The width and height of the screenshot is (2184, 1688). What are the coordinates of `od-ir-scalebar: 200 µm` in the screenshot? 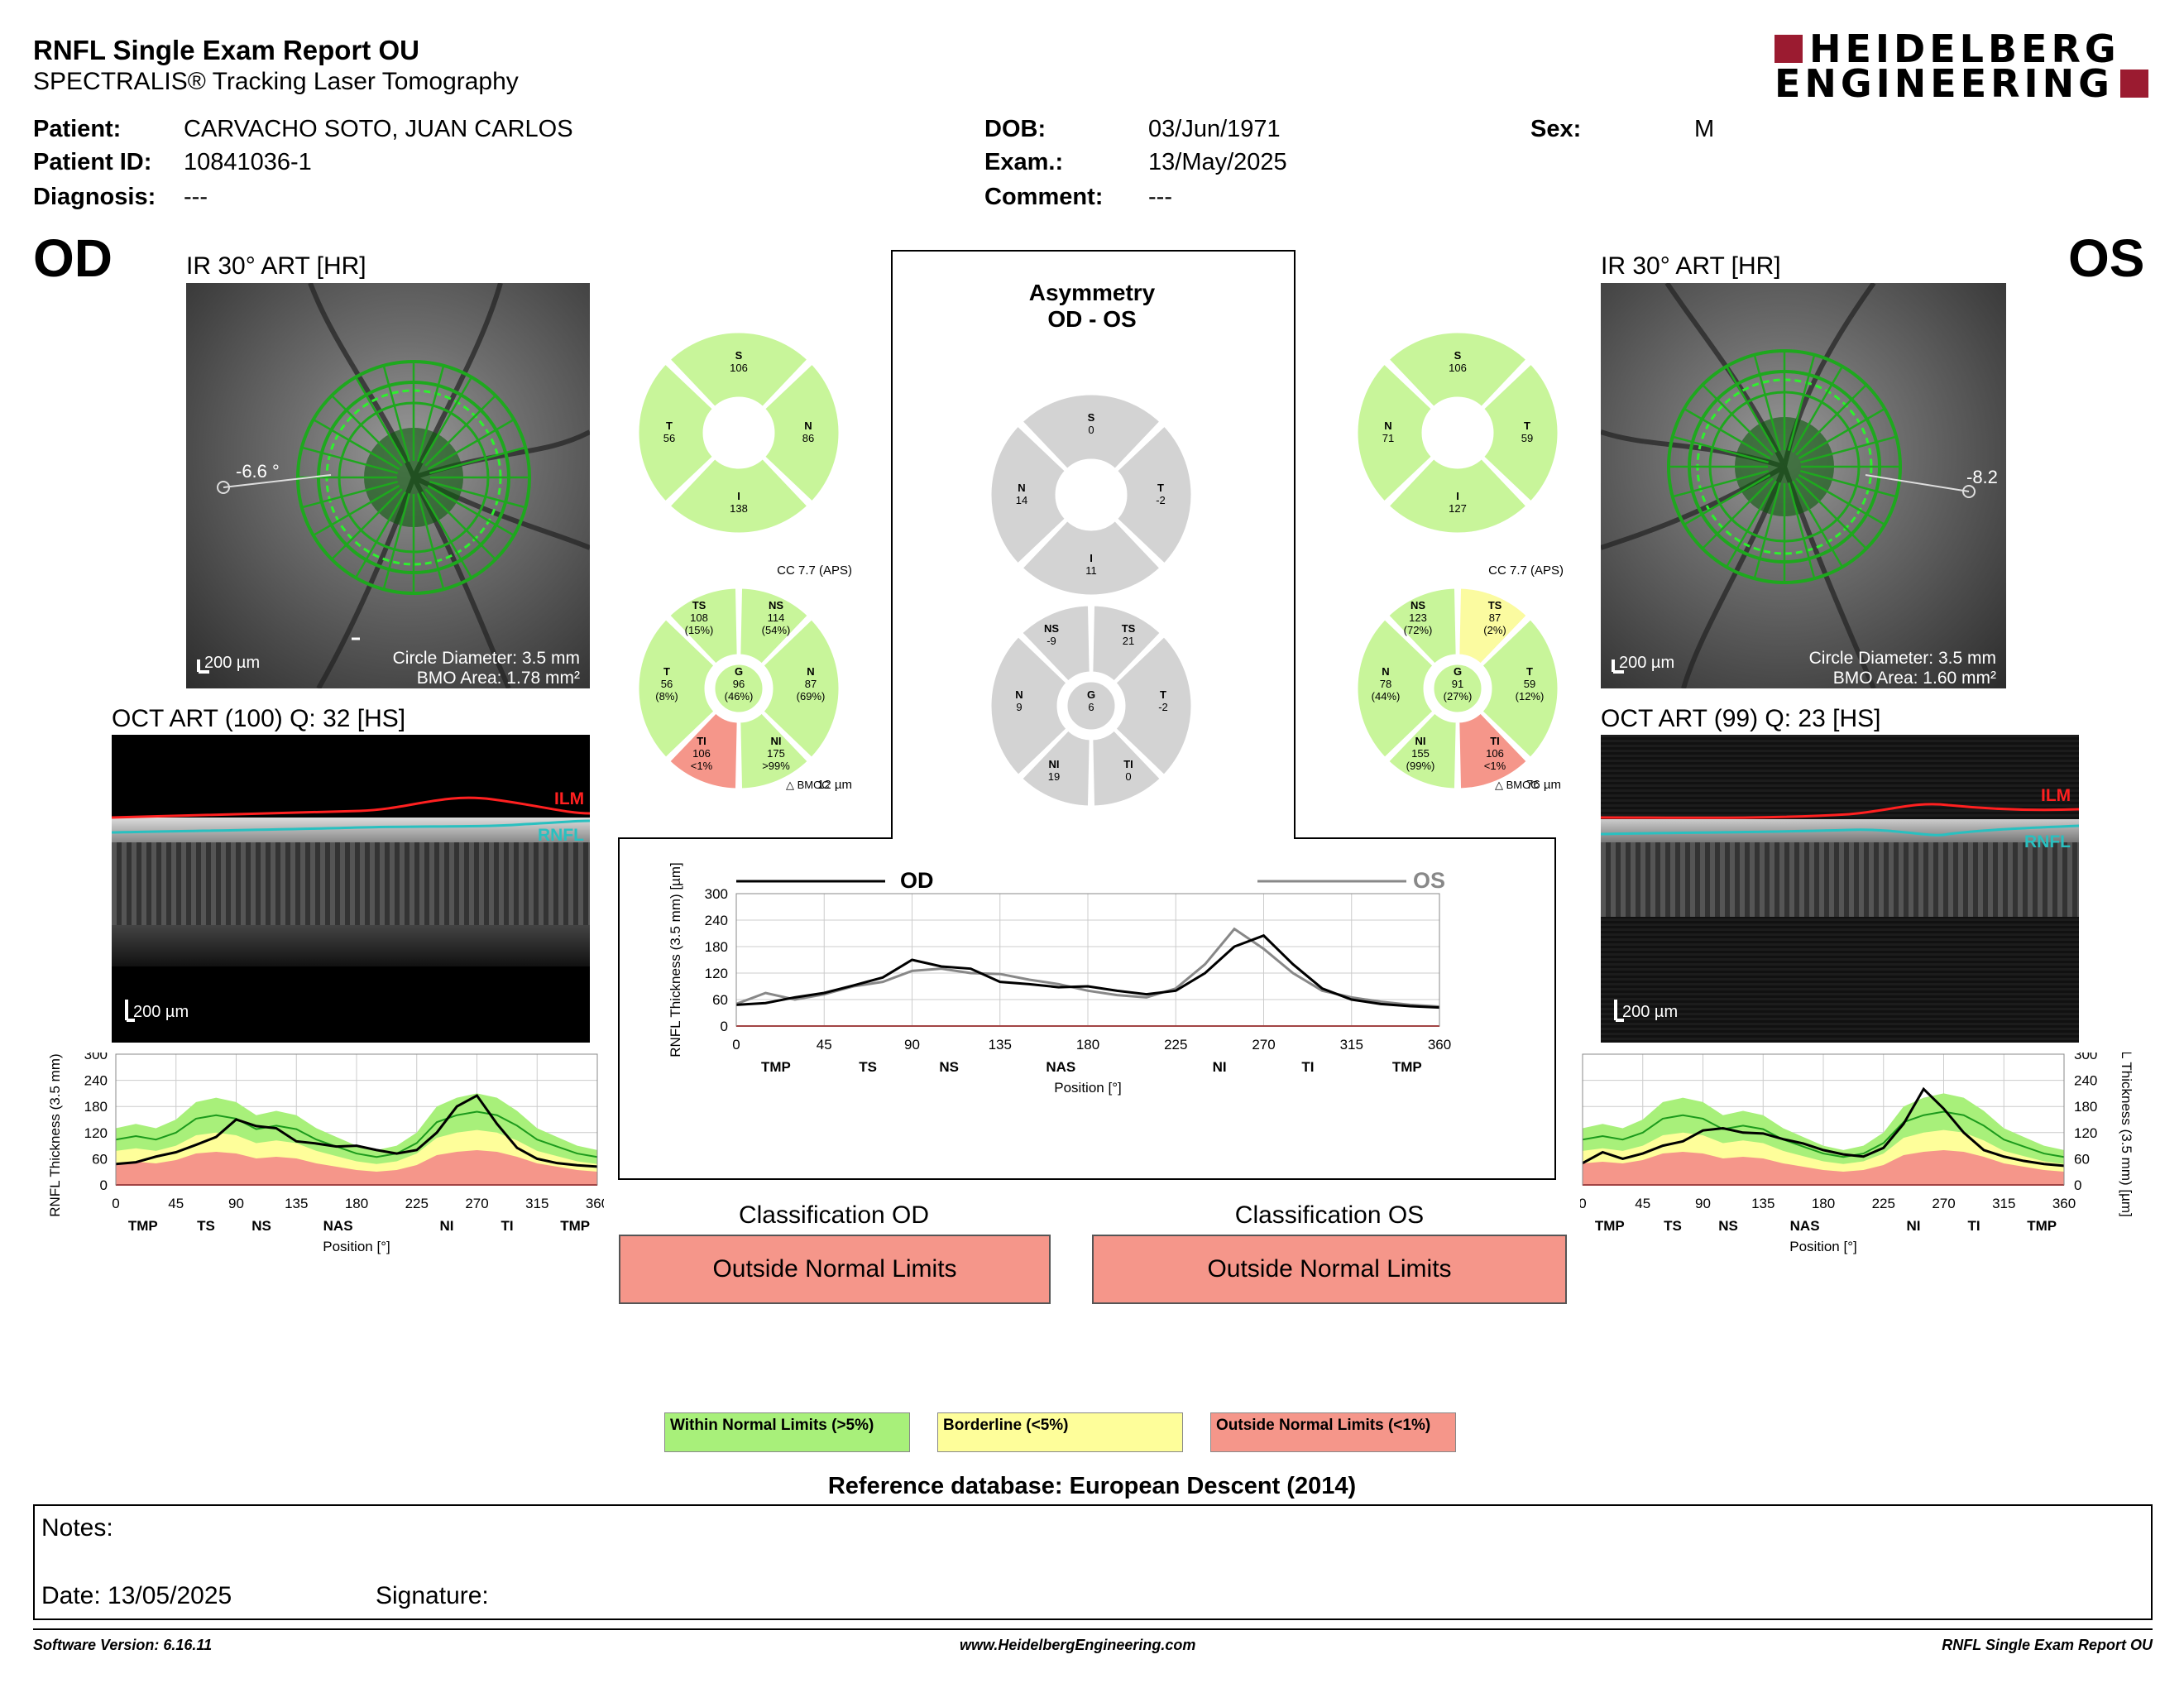 It's located at (232, 663).